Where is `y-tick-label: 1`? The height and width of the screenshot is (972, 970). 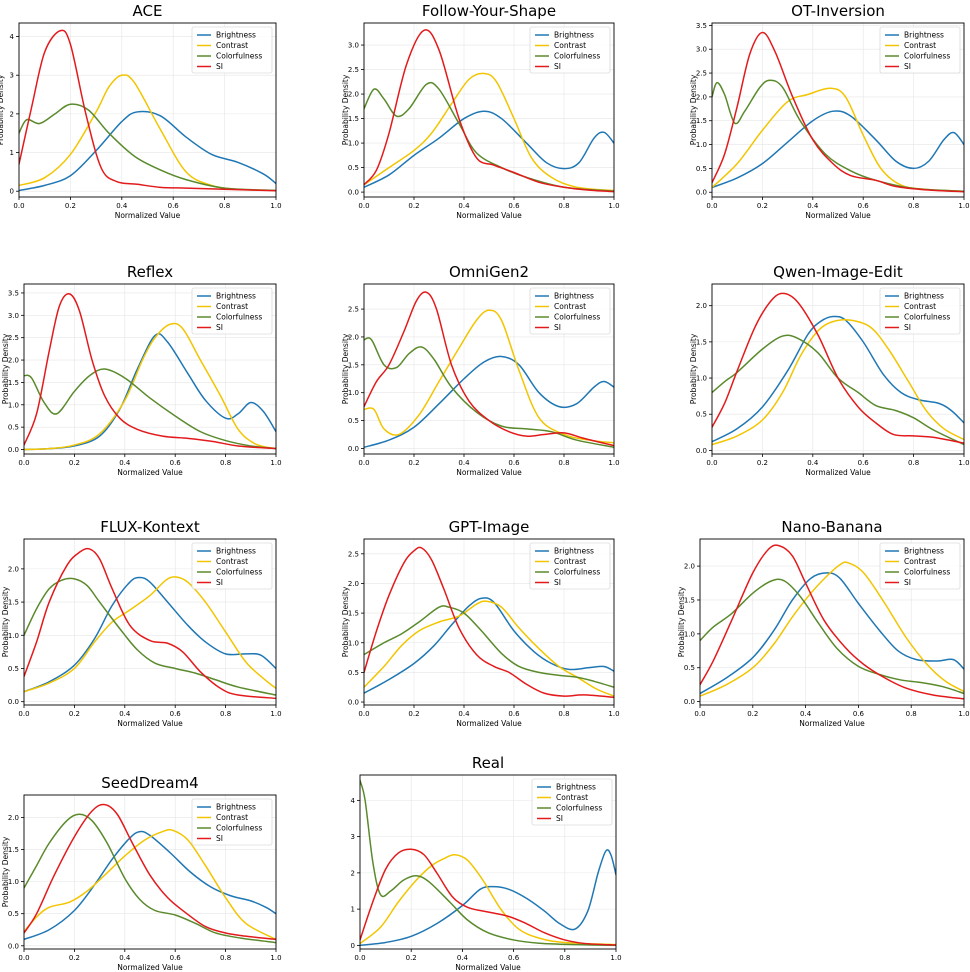 y-tick-label: 1 is located at coordinates (353, 910).